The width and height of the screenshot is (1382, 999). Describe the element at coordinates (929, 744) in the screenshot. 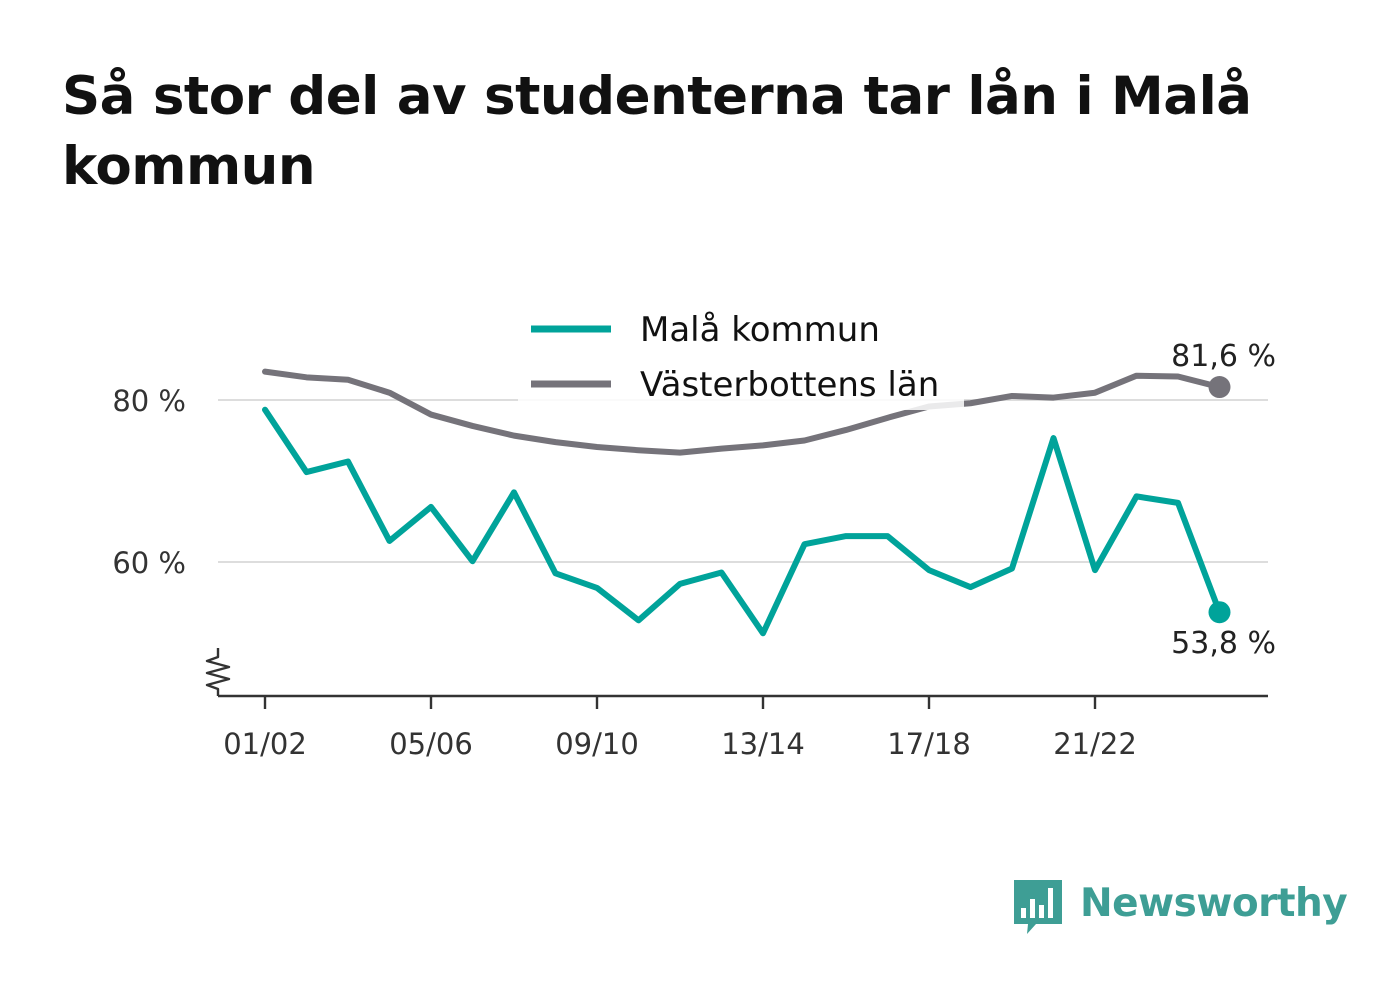

I see `x-tick-label: 17/18` at that location.